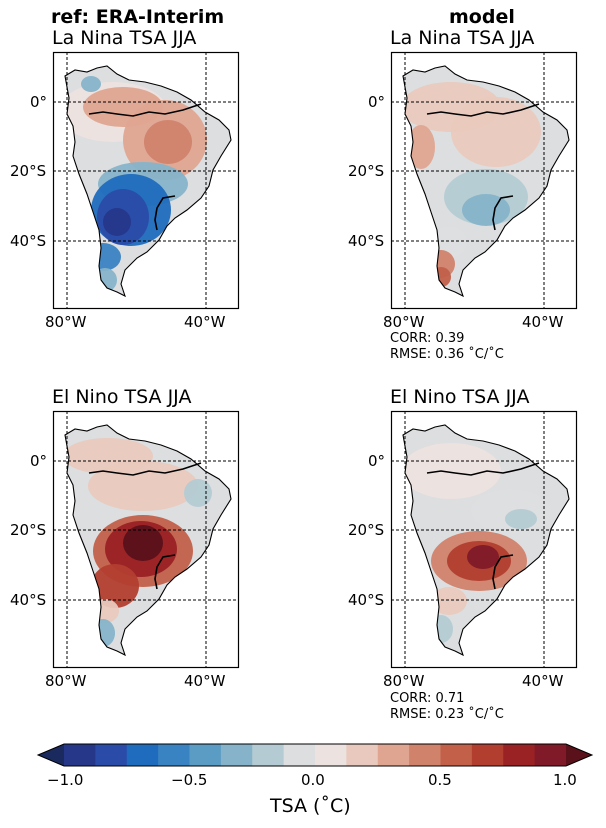 The height and width of the screenshot is (828, 606). I want to click on map-lanina-model, so click(484, 180).